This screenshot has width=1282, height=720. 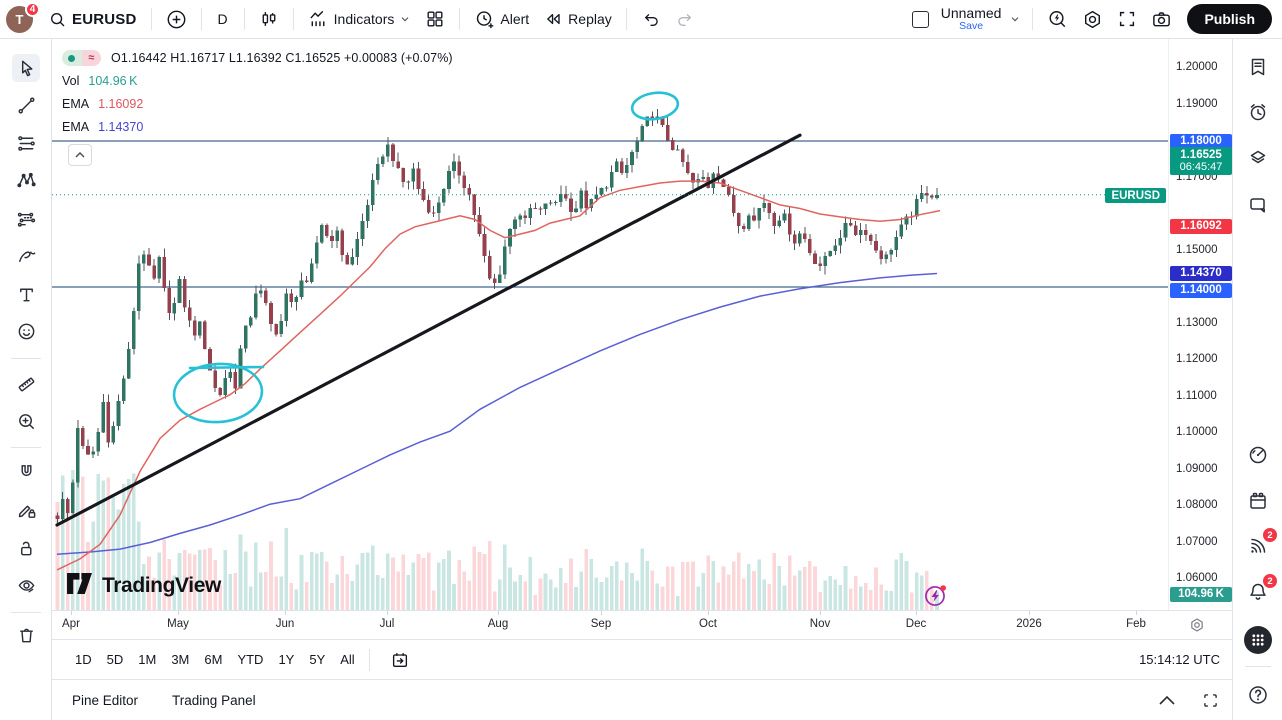 I want to click on publish-button: Publish, so click(x=1229, y=19).